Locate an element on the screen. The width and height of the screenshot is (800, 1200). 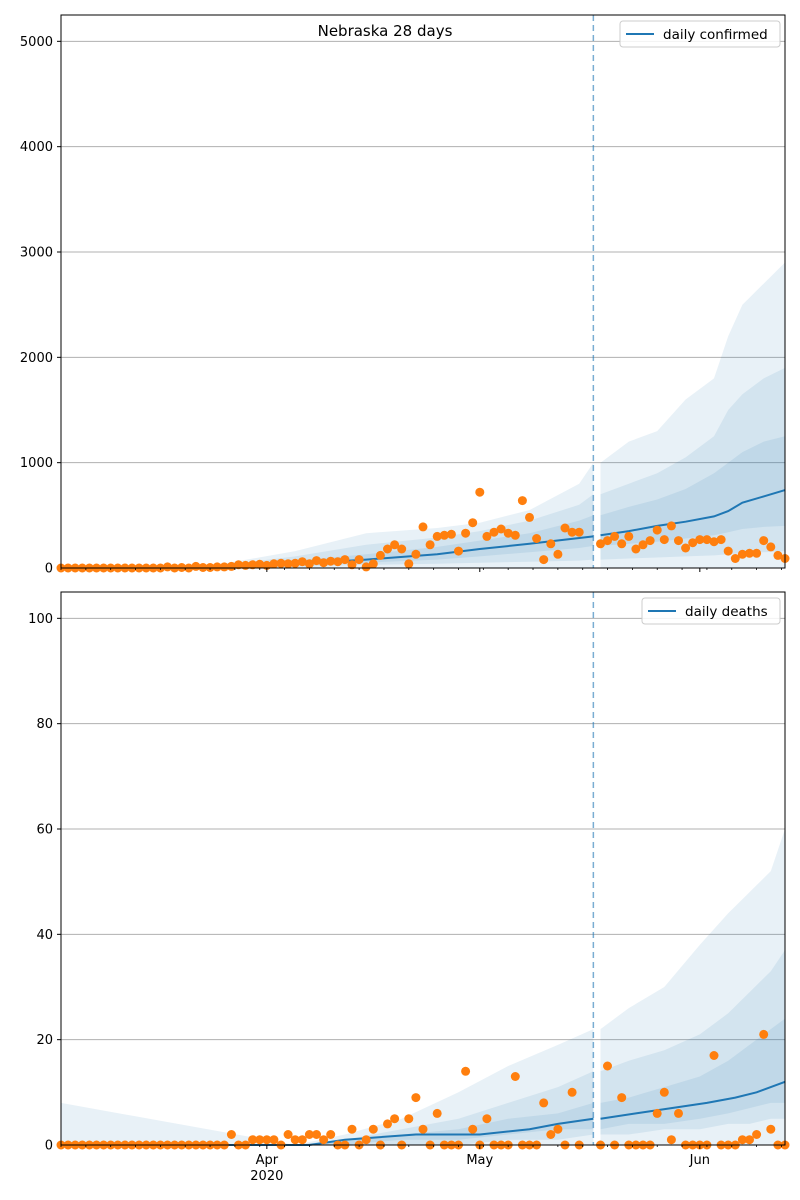
y-tick-label: 100 is located at coordinates (40, 619).